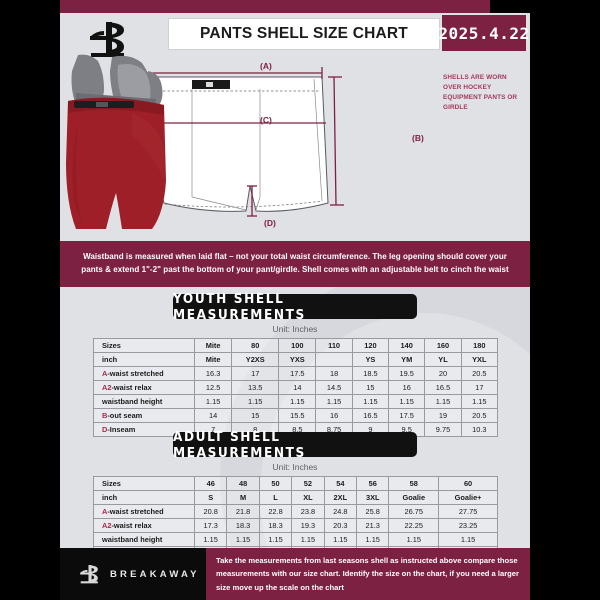 The height and width of the screenshot is (600, 600). What do you see at coordinates (89, 574) in the screenshot?
I see `breakaway-logo-footer-icon` at bounding box center [89, 574].